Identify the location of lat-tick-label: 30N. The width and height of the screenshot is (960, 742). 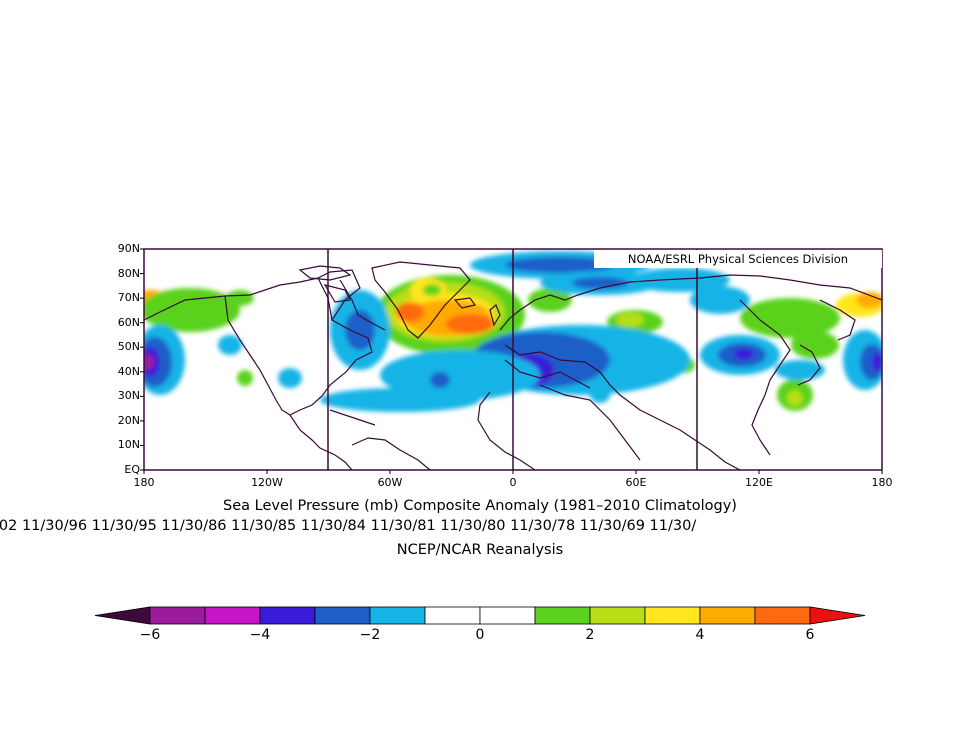
(128, 396).